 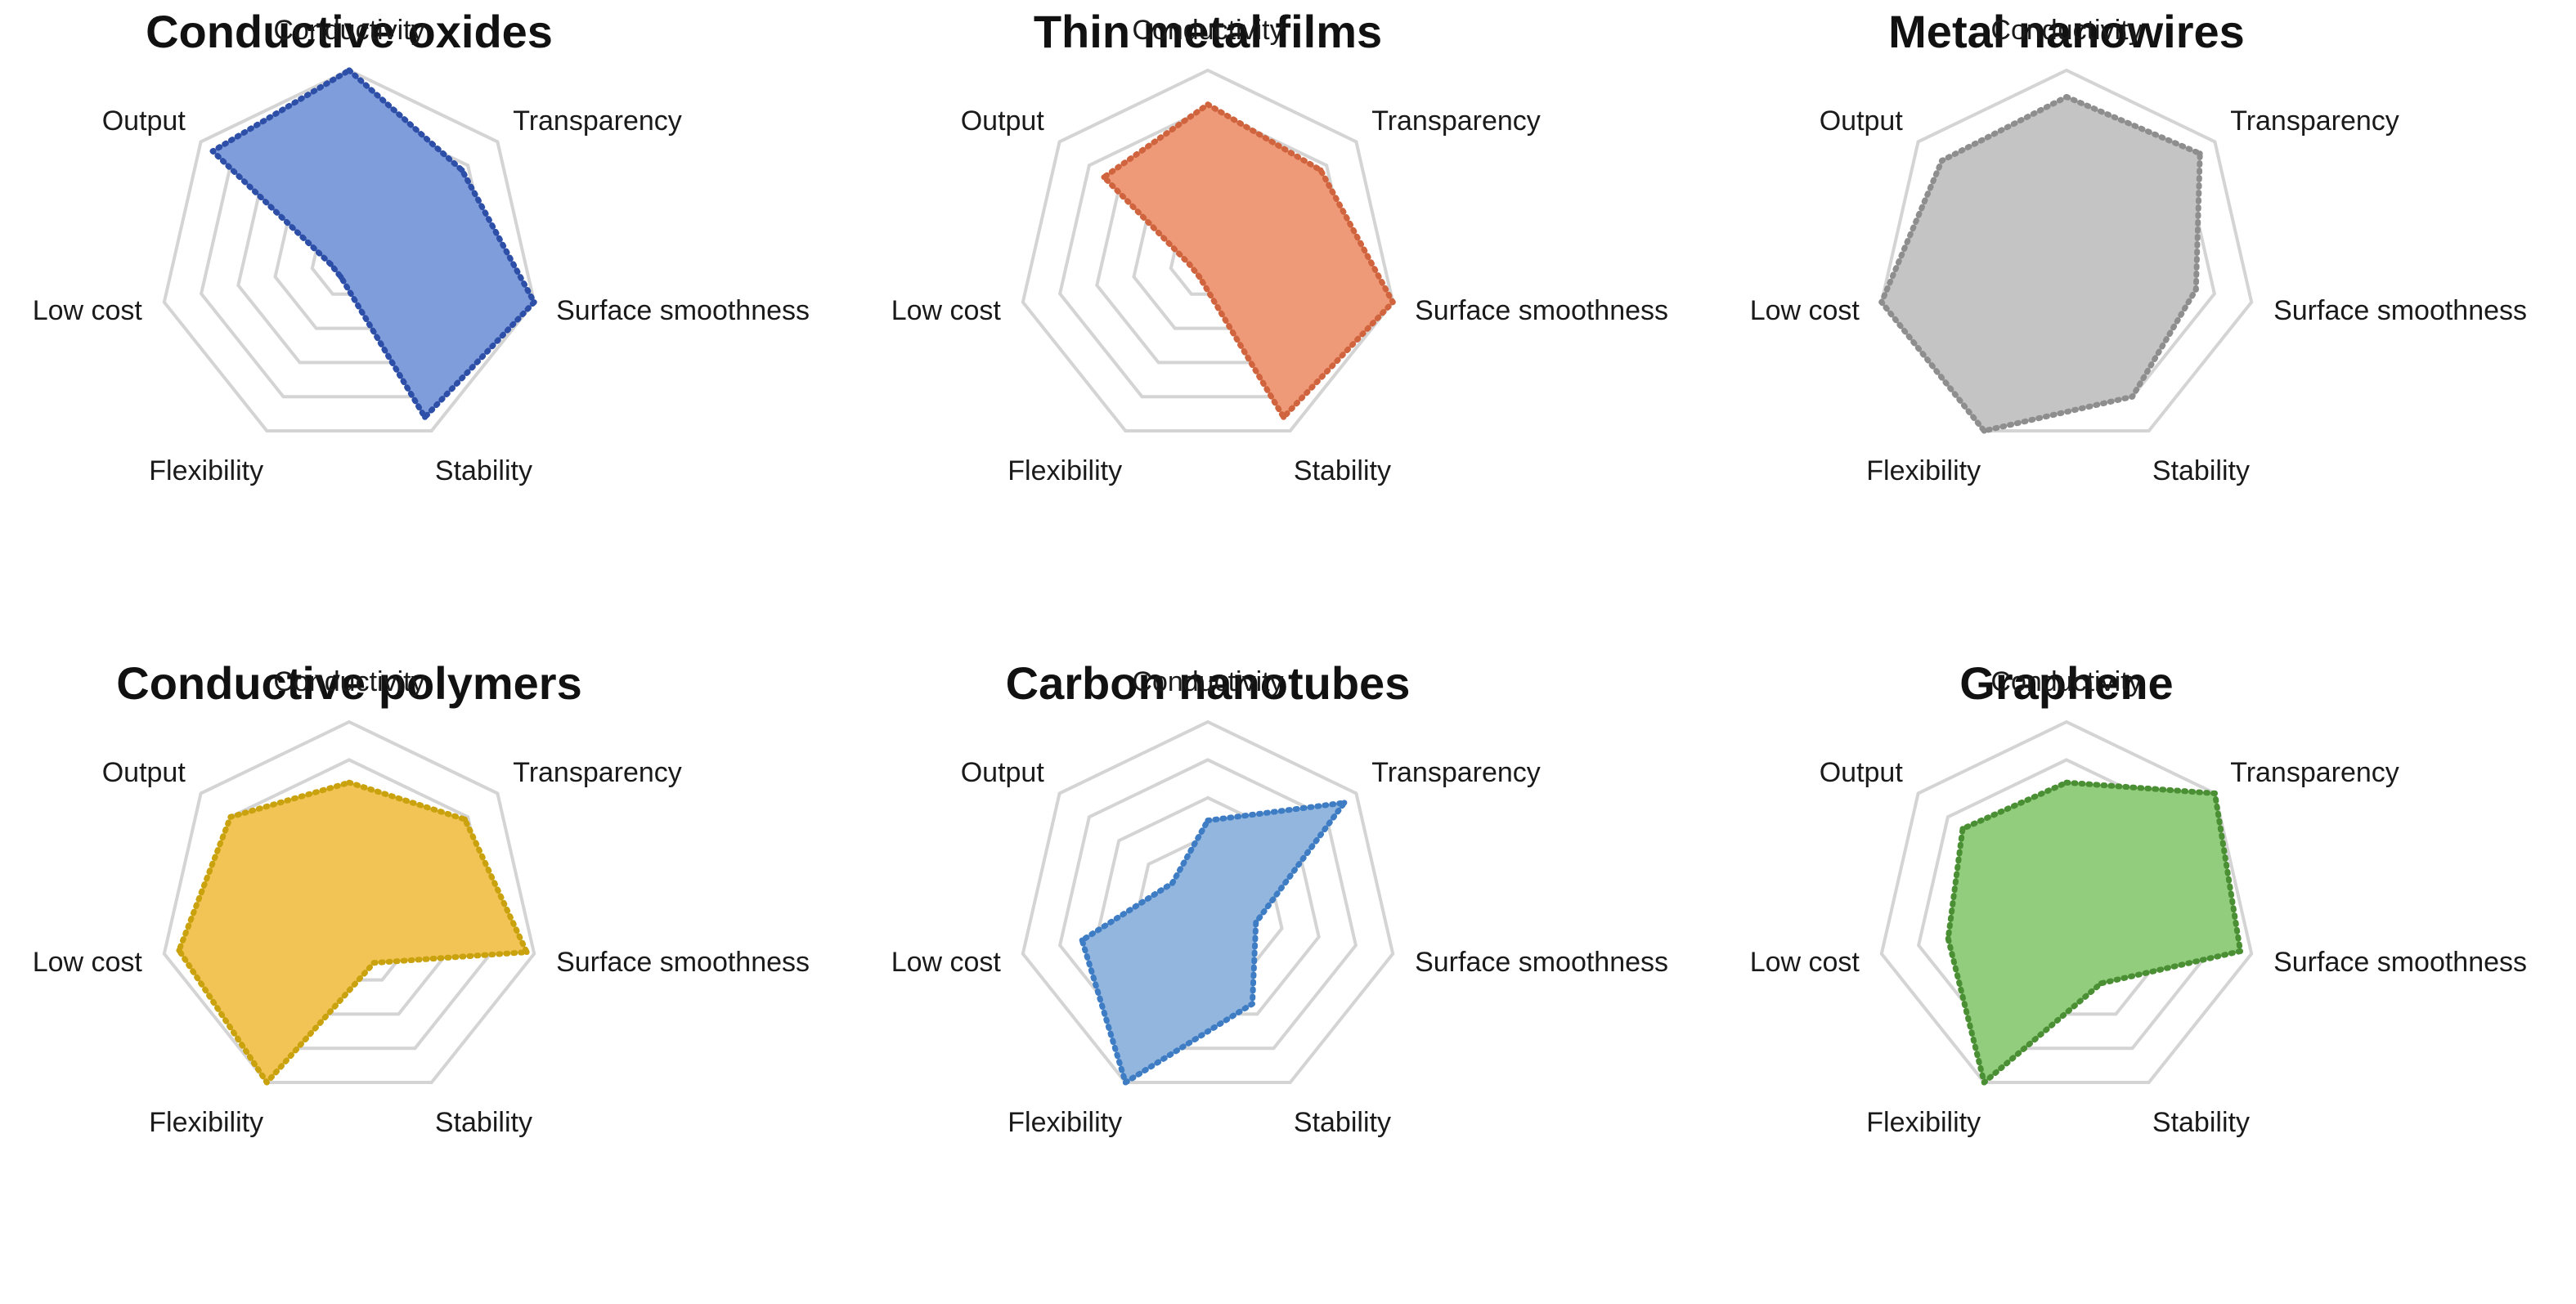 I want to click on chart-title: Graphene, so click(x=2066, y=683).